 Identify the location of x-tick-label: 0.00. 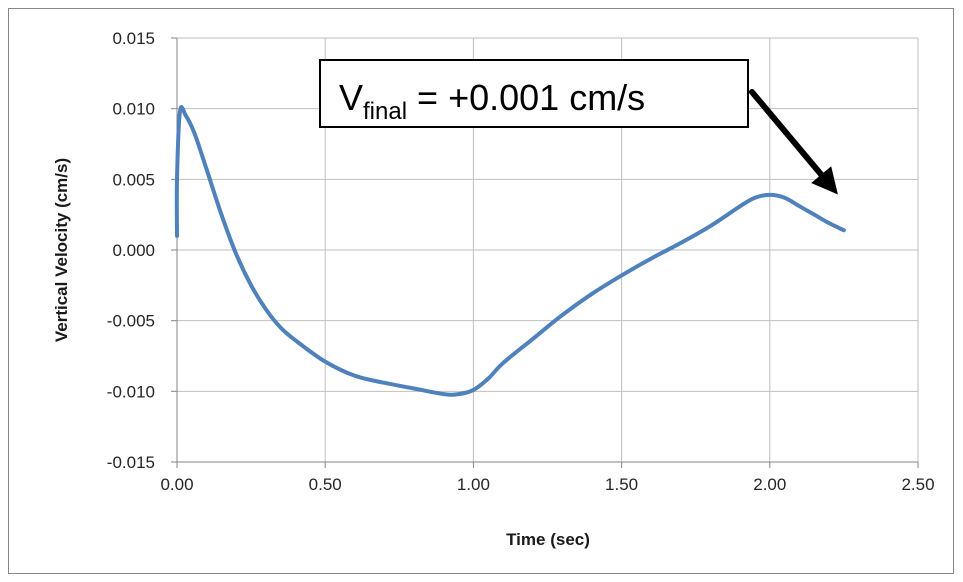
(176, 484).